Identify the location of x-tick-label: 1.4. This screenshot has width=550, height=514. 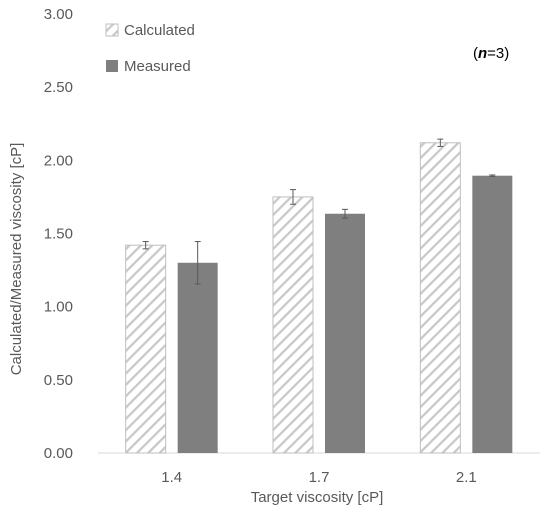
(171, 477).